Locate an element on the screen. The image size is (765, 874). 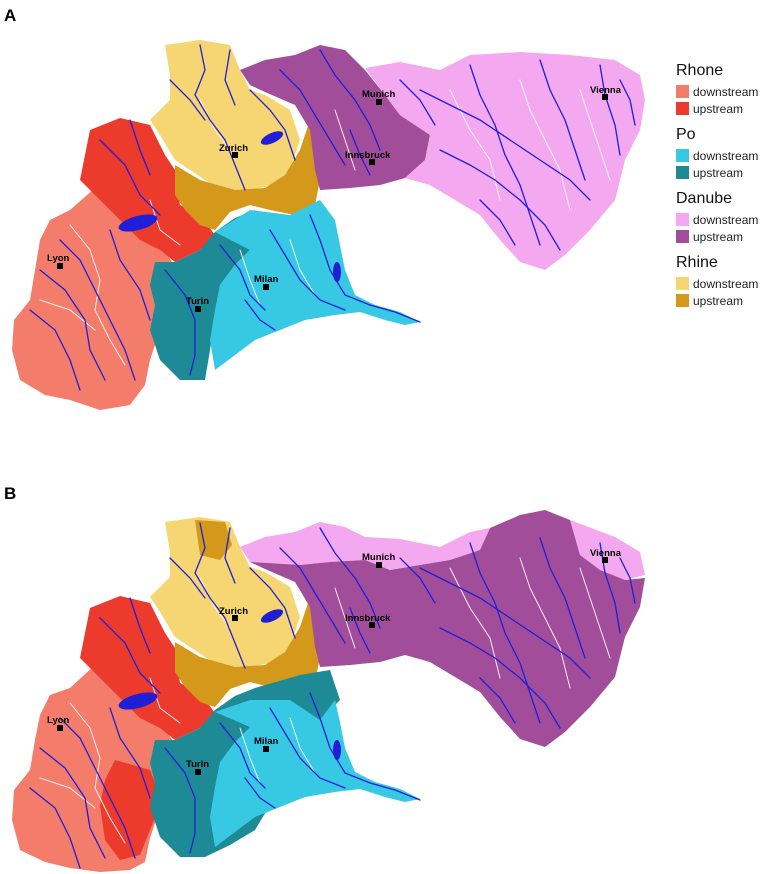
panel-label-b: B is located at coordinates (10, 493).